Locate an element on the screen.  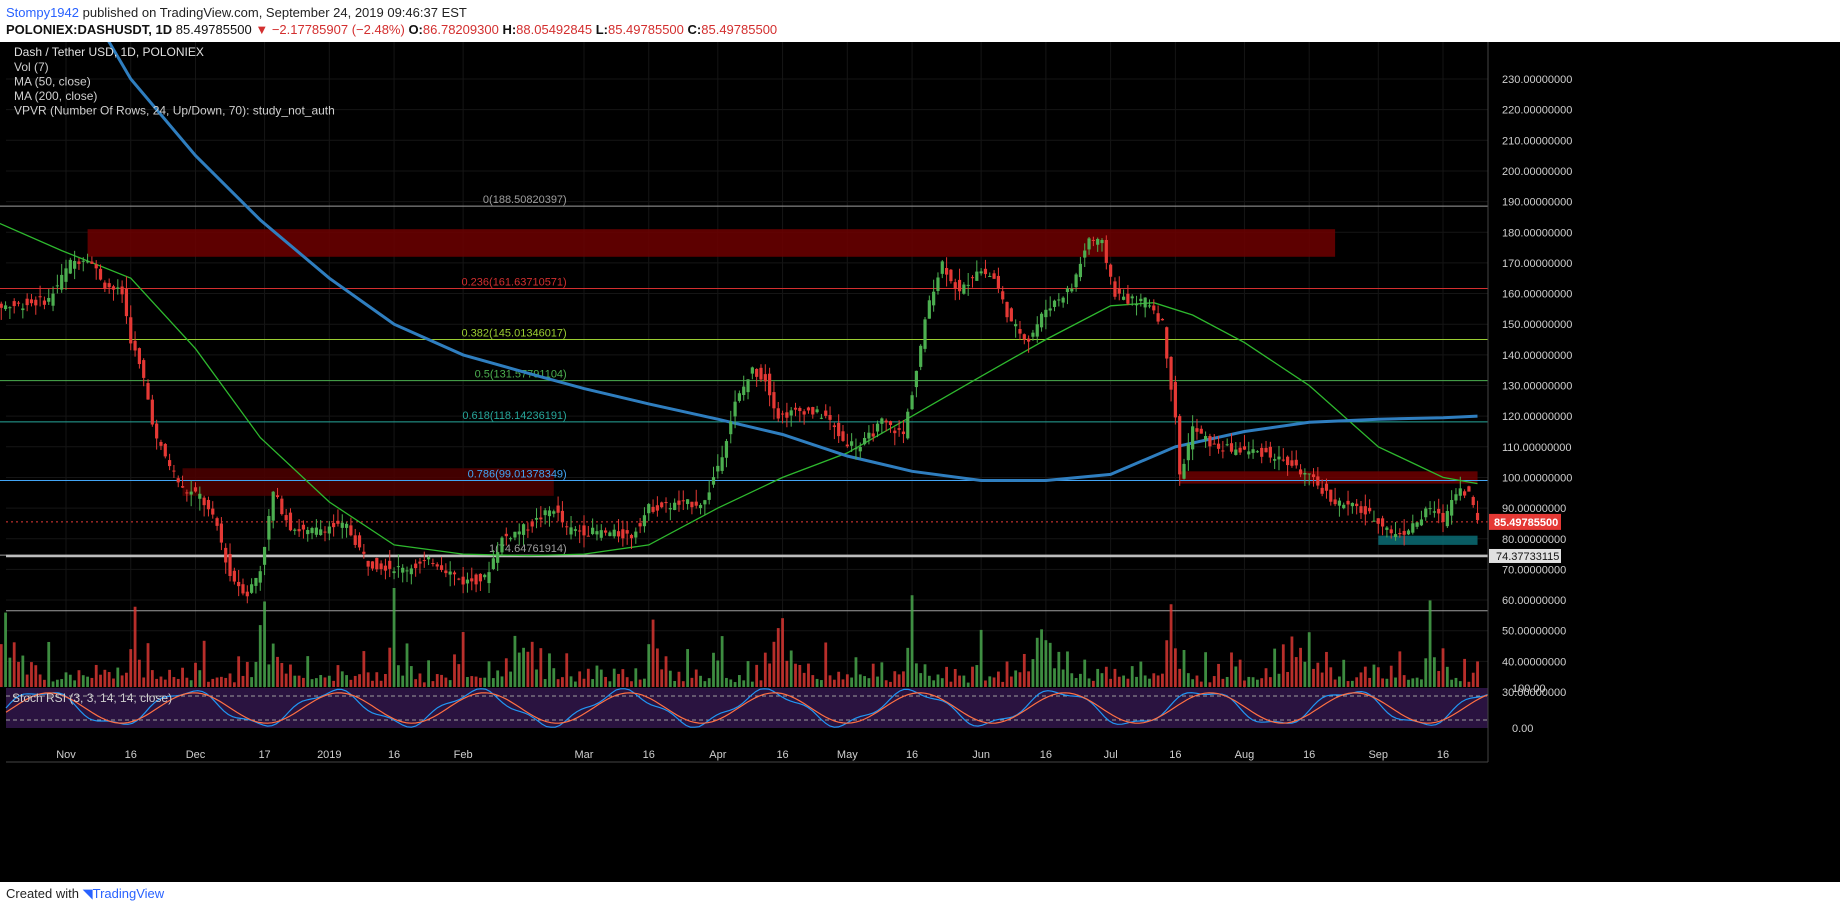
change-value: −2.17785907 (−2.48%) is located at coordinates (338, 29).